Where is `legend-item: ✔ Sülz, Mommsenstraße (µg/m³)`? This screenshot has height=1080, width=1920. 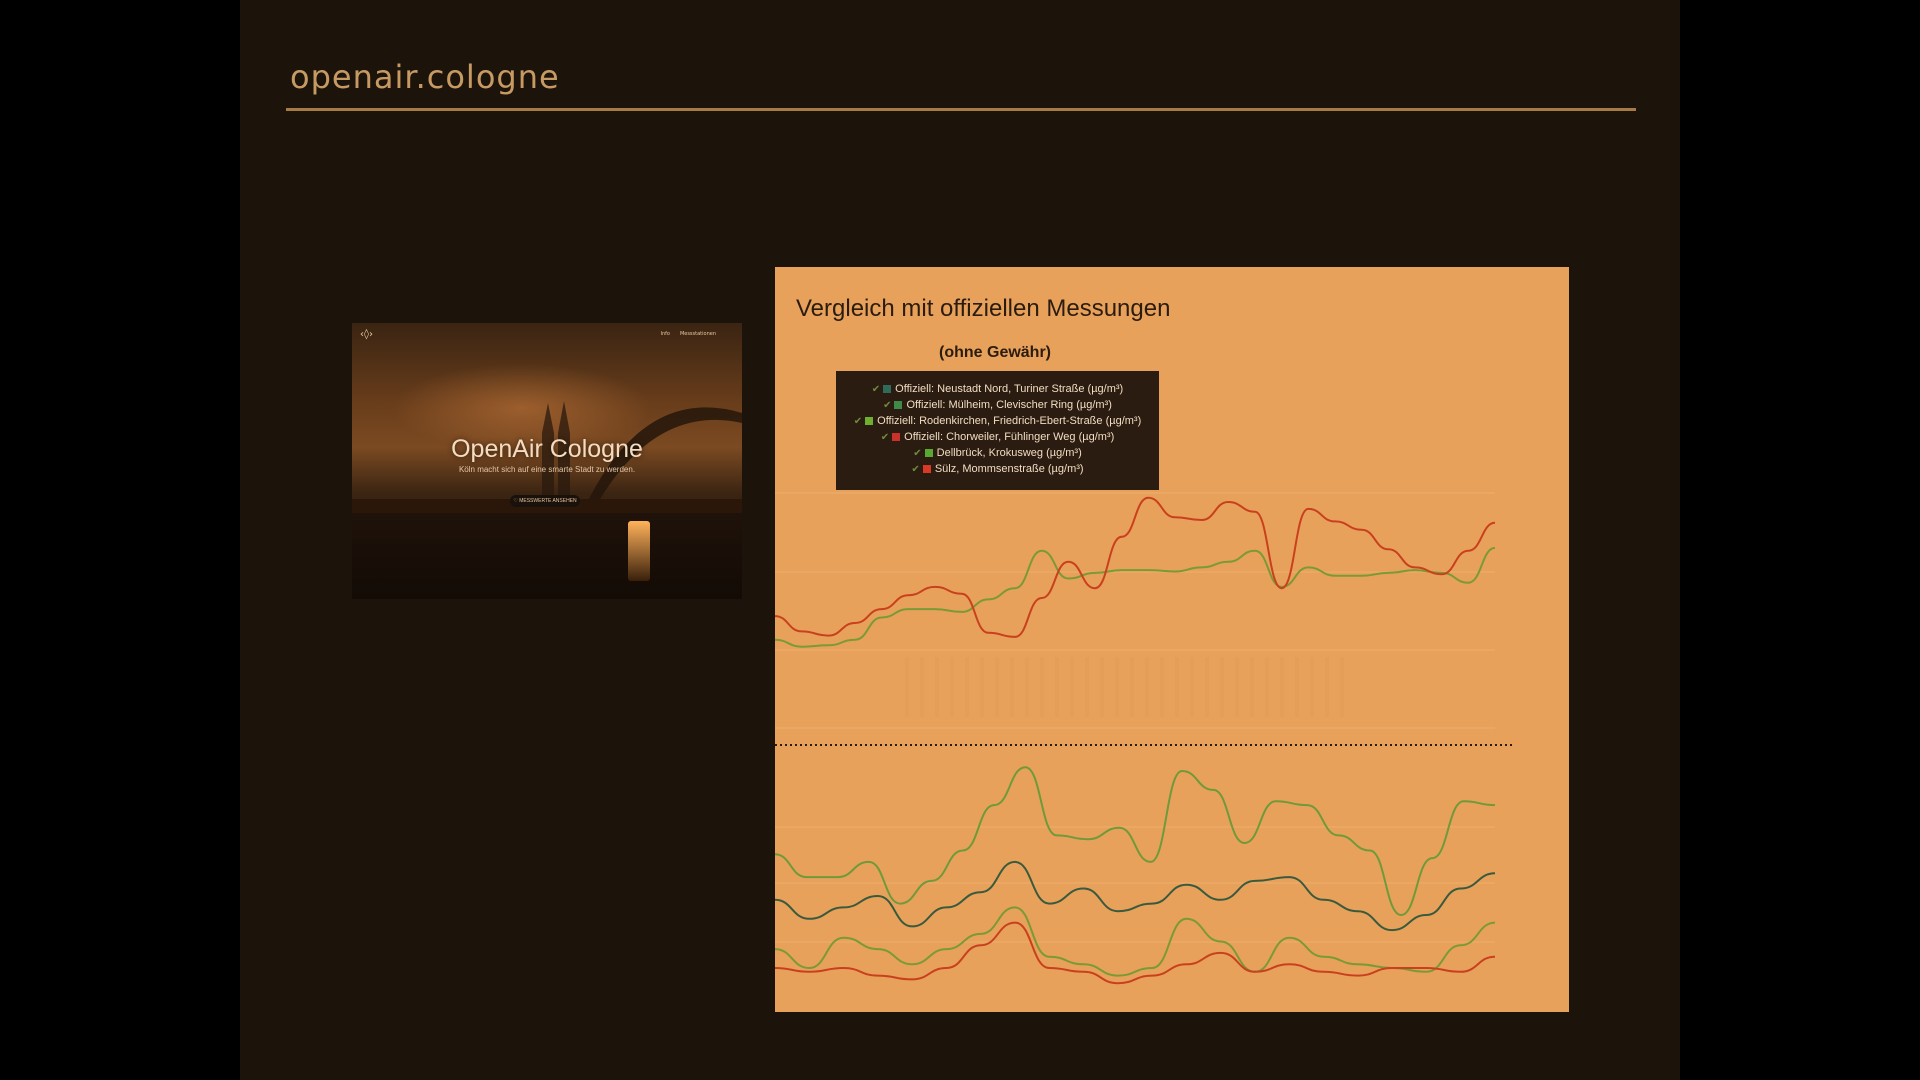 legend-item: ✔ Sülz, Mommsenstraße (µg/m³) is located at coordinates (997, 469).